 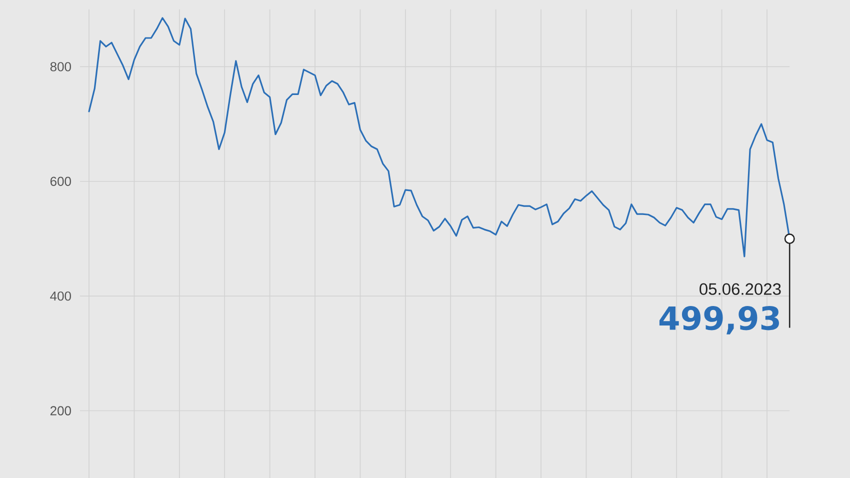 What do you see at coordinates (60, 67) in the screenshot?
I see `y-tick-label: 800` at bounding box center [60, 67].